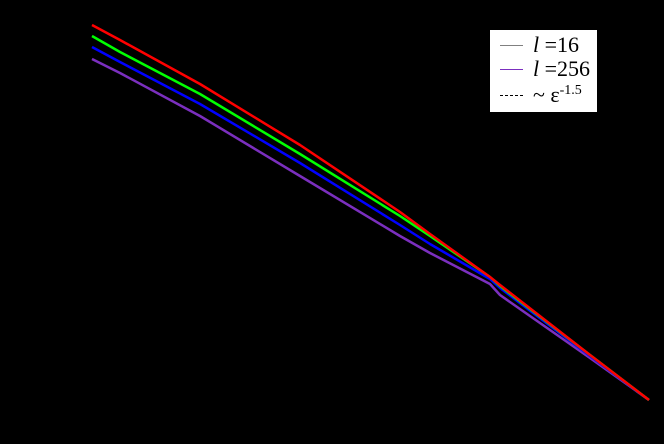 The image size is (664, 444). I want to click on legend-label-l256: l =256, so click(561, 69).